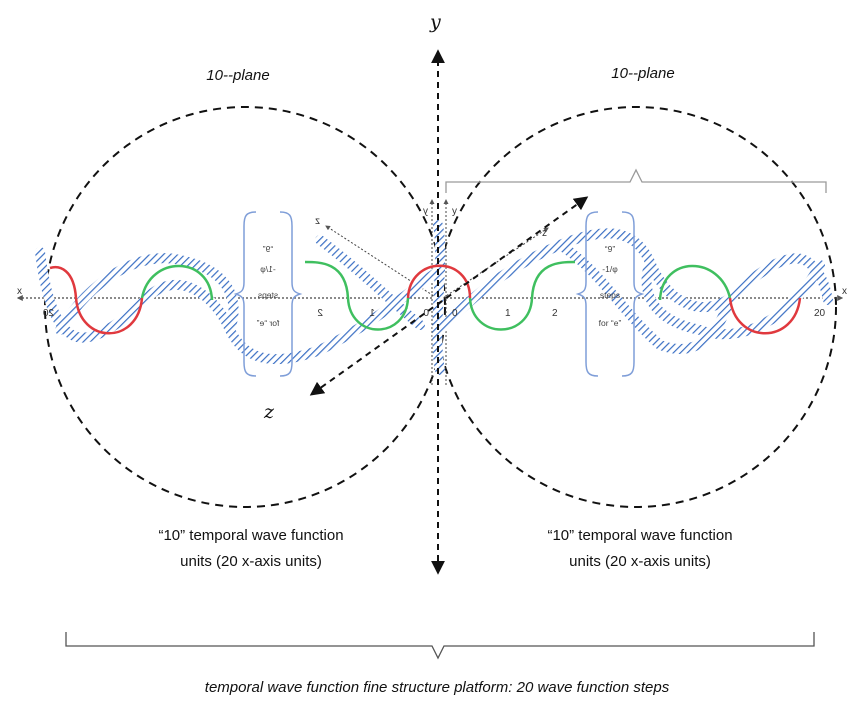 This screenshot has width=852, height=704. Describe the element at coordinates (639, 535) in the screenshot. I see `caption-right-line-1: “10” temporal wave function` at that location.